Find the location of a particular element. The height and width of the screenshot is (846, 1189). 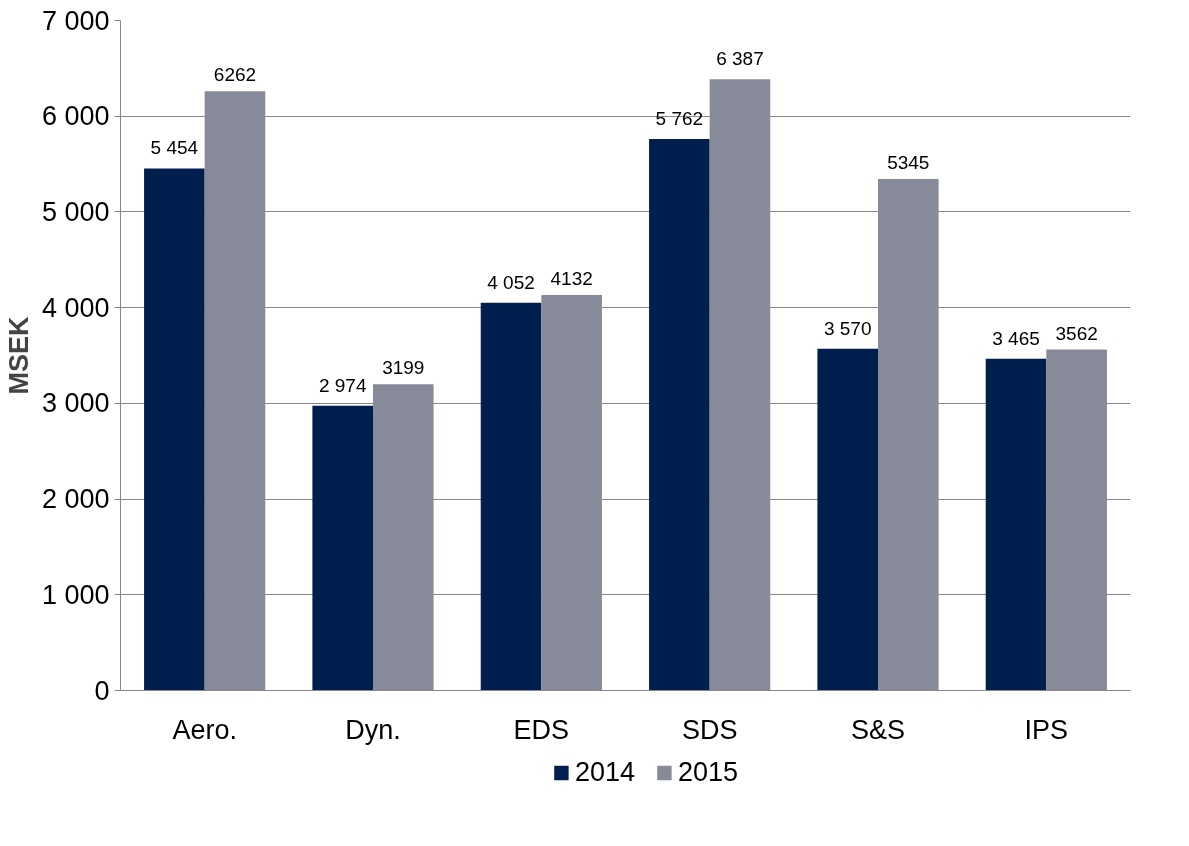

x-tick-label: SDS is located at coordinates (709, 729).